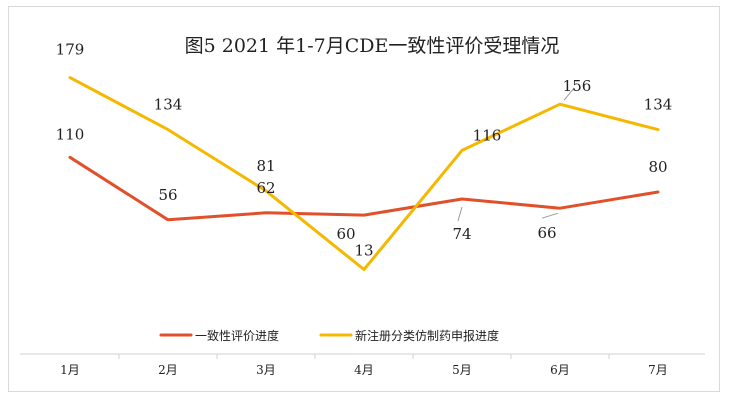 The height and width of the screenshot is (402, 732). What do you see at coordinates (168, 370) in the screenshot?
I see `x-tick-label-2: 2月` at bounding box center [168, 370].